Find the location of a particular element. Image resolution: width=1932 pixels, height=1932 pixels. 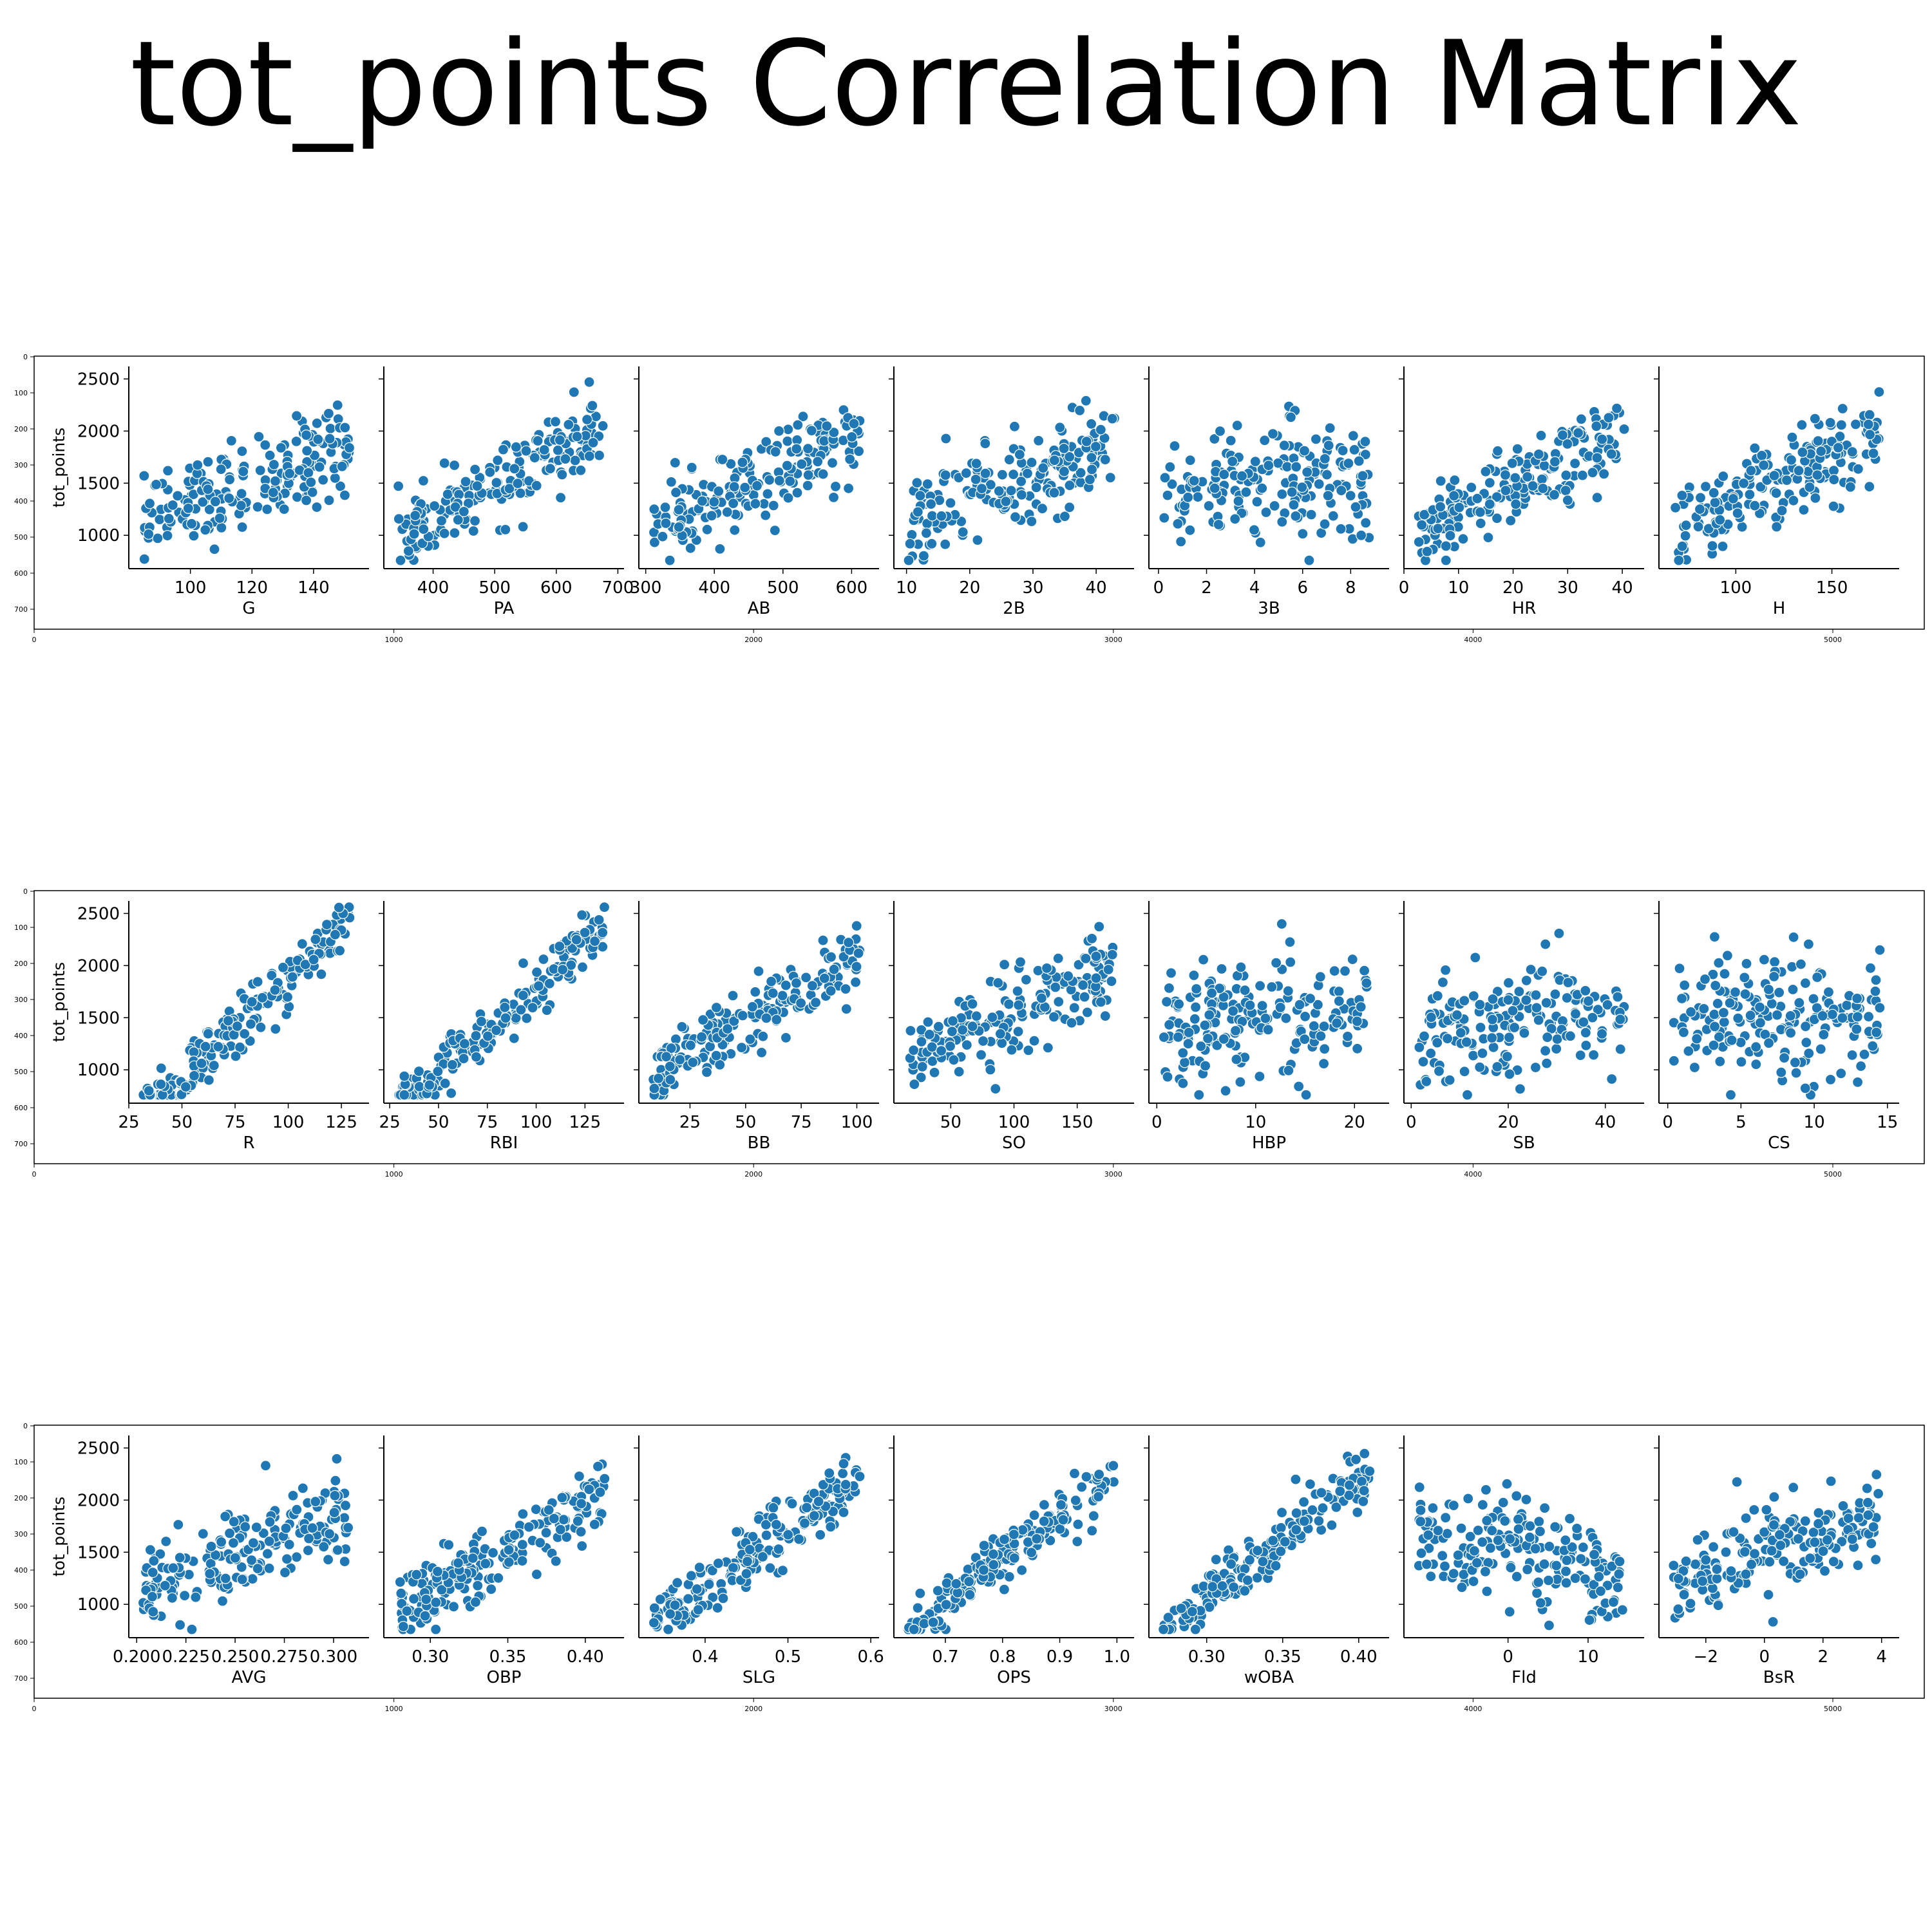

x-tick-label: 0.200 is located at coordinates (136, 1657).